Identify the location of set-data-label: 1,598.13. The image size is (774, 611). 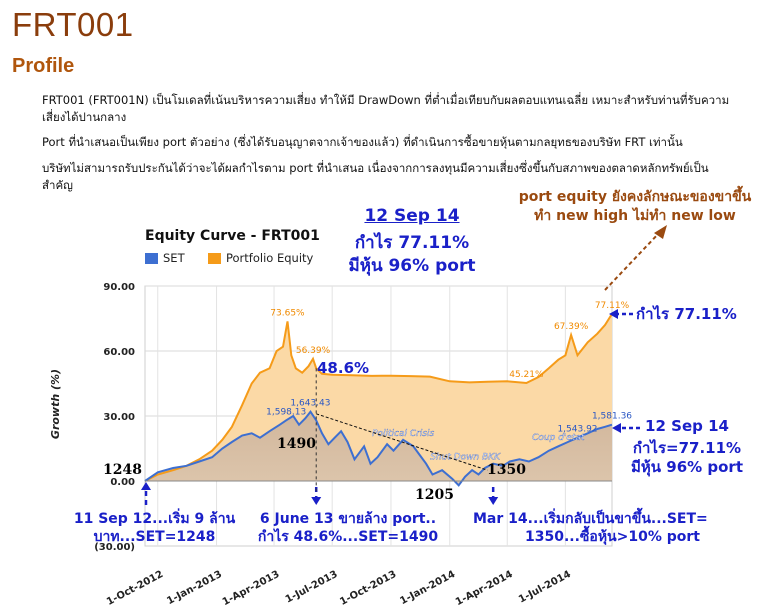
(286, 412).